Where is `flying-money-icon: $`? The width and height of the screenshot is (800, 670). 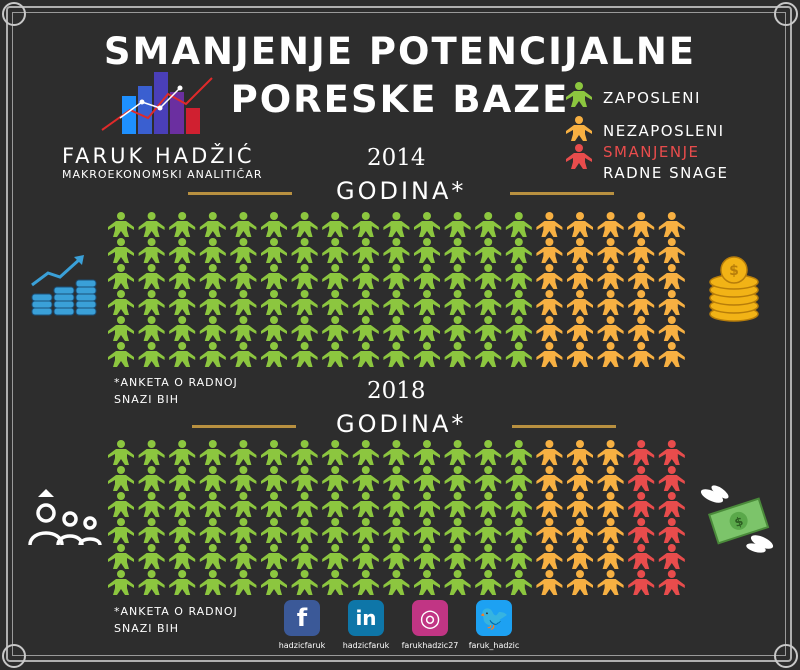 flying-money-icon: $ is located at coordinates (737, 519).